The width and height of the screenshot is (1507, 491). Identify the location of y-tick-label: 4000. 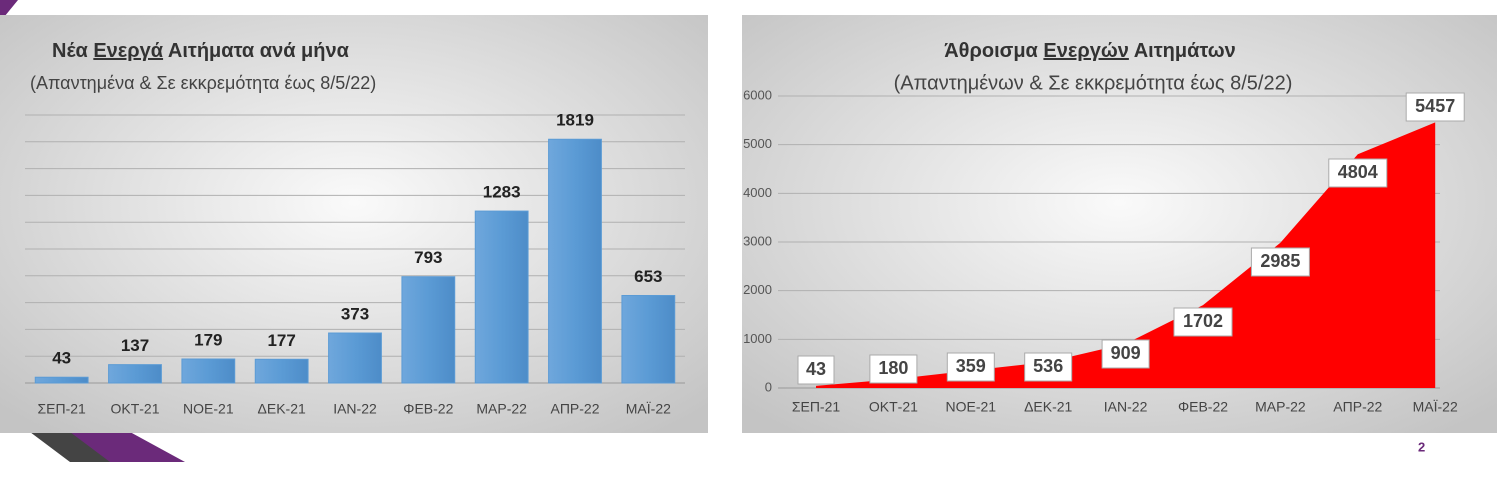
(757, 192).